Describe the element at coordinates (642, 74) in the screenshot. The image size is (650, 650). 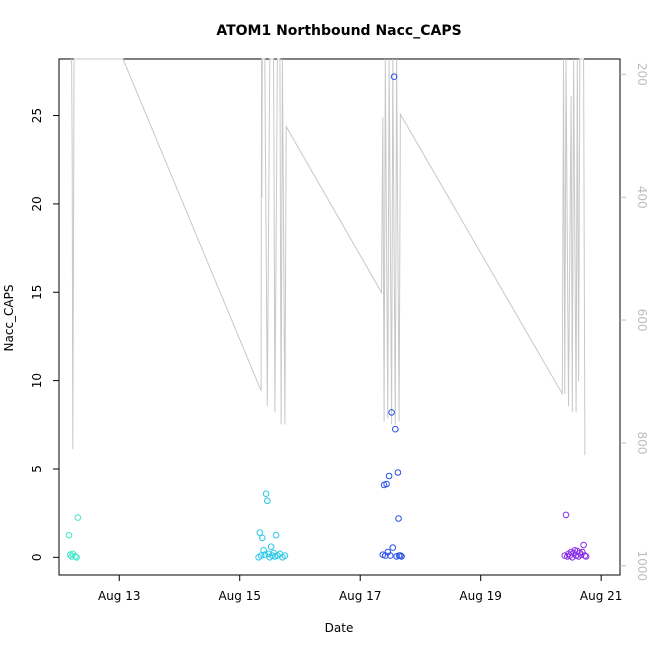
I see `right-y-tick-label: 200` at that location.